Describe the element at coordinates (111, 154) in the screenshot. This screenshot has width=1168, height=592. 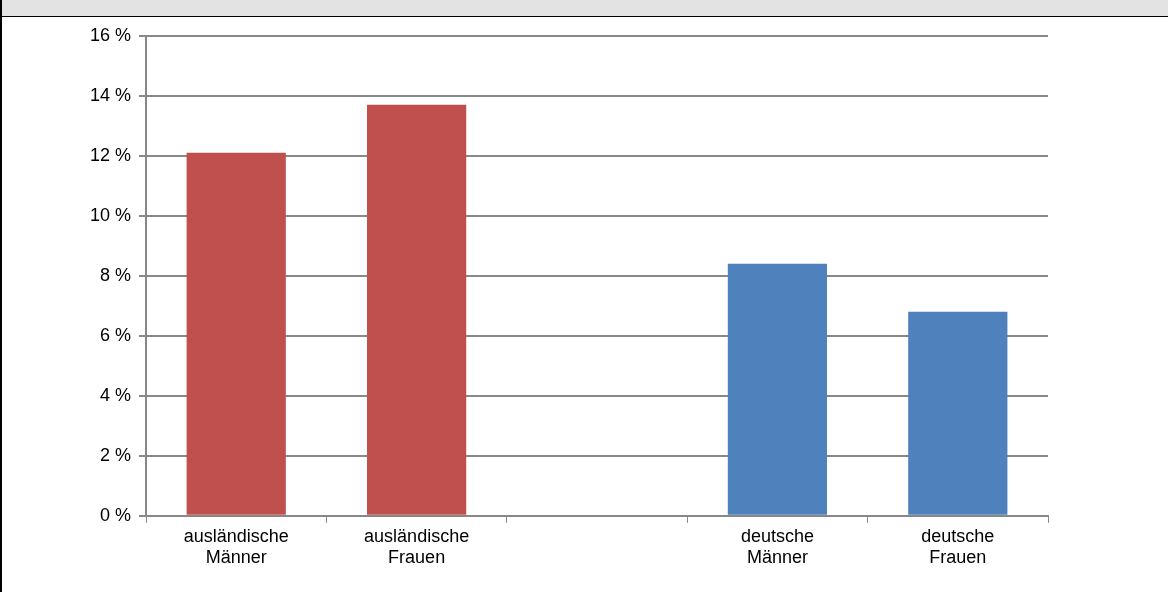
I see `y-tick-label: 12 %` at that location.